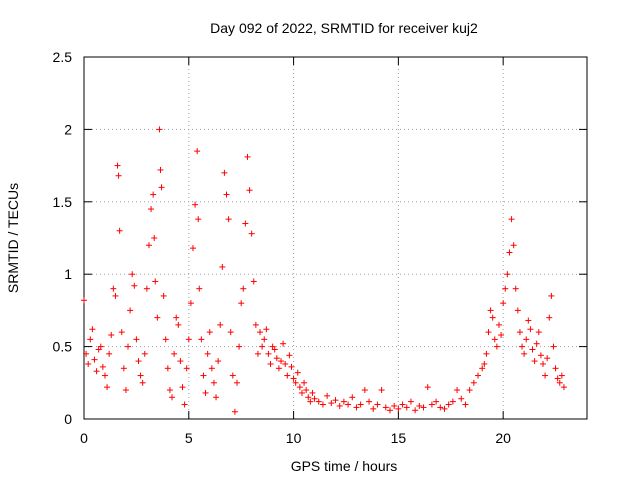 The height and width of the screenshot is (480, 640). What do you see at coordinates (68, 274) in the screenshot?
I see `y-tick-label: 1` at bounding box center [68, 274].